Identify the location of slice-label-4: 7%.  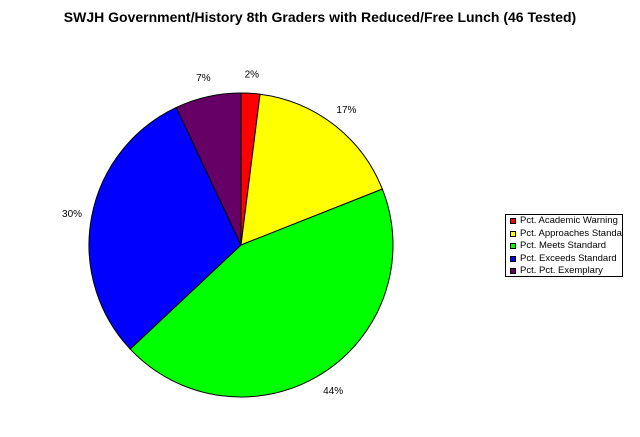
(203, 78).